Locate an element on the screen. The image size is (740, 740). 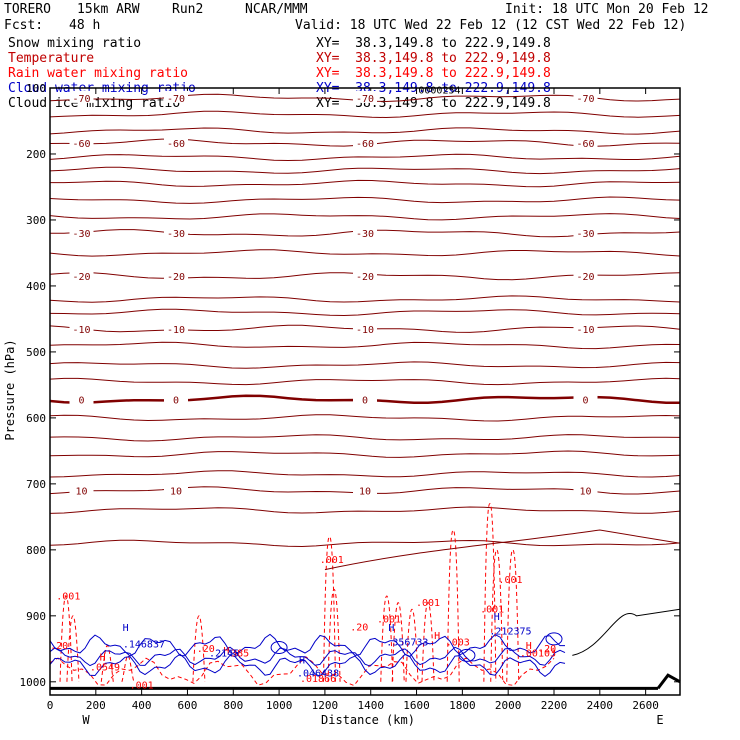
isotherm-label: -60 is located at coordinates (176, 144).